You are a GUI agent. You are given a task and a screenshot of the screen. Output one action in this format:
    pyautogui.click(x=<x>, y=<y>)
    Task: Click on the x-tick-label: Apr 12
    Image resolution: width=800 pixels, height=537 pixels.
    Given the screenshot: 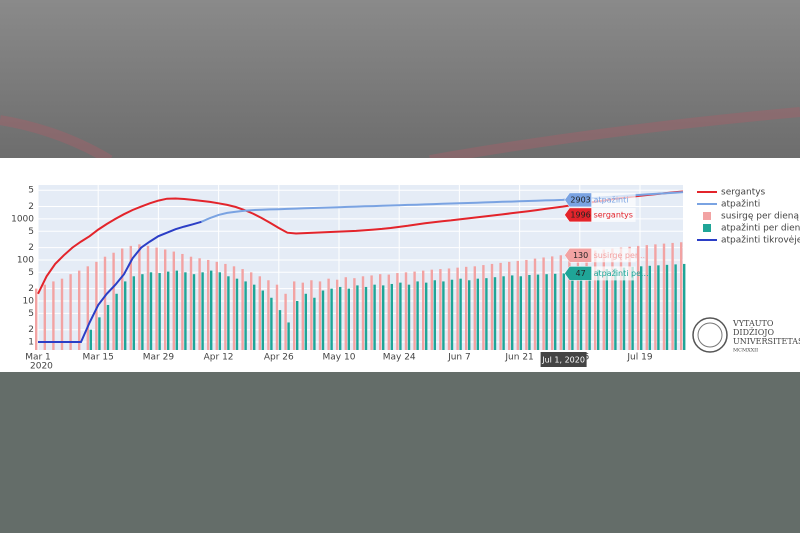 What is the action you would take?
    pyautogui.click(x=219, y=358)
    